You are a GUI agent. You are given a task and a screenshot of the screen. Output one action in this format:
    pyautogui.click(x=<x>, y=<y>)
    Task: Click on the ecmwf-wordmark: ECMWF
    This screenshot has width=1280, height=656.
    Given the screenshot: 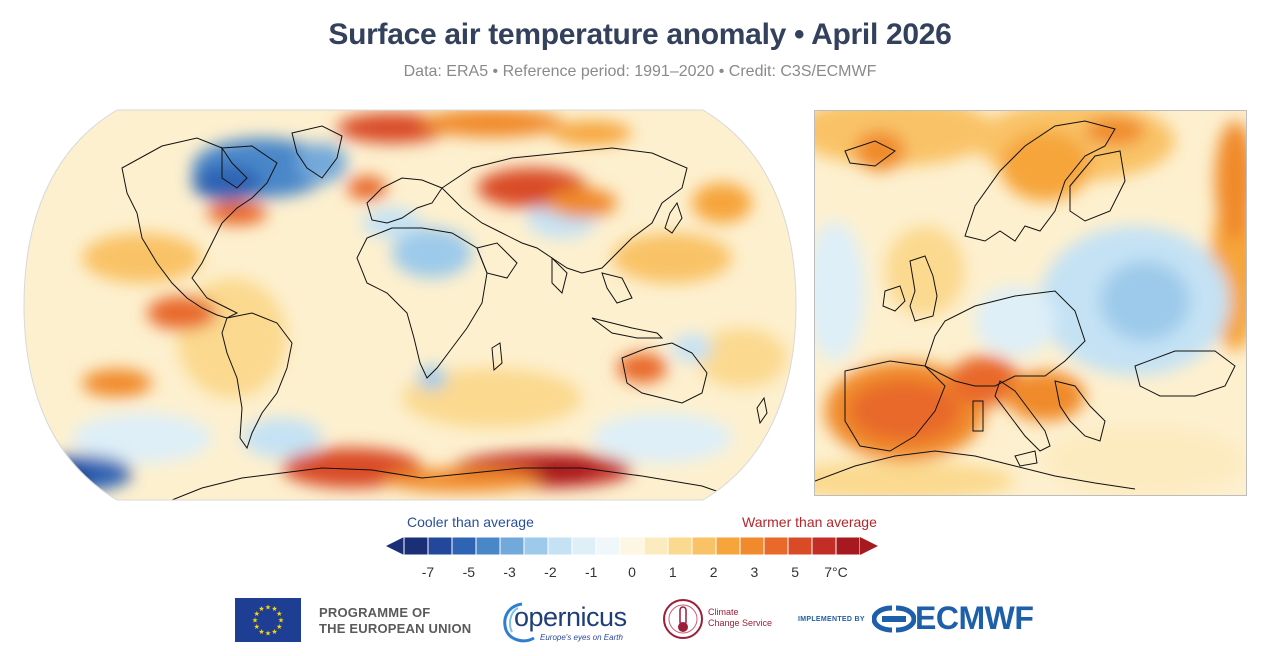 What is the action you would take?
    pyautogui.click(x=974, y=618)
    